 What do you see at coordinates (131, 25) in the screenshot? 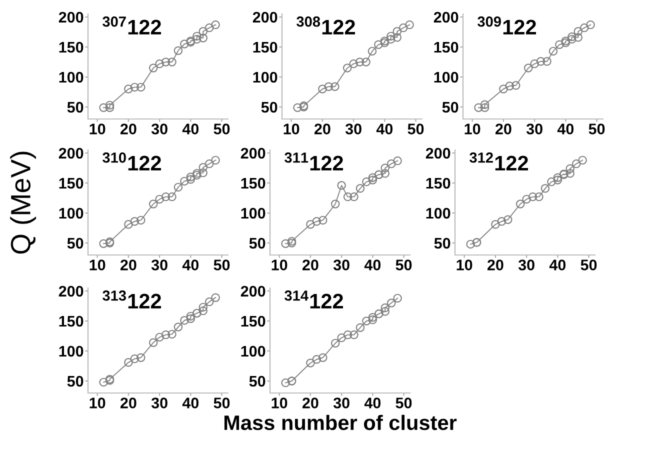
I see `chart-title: $^{307}$122` at bounding box center [131, 25].